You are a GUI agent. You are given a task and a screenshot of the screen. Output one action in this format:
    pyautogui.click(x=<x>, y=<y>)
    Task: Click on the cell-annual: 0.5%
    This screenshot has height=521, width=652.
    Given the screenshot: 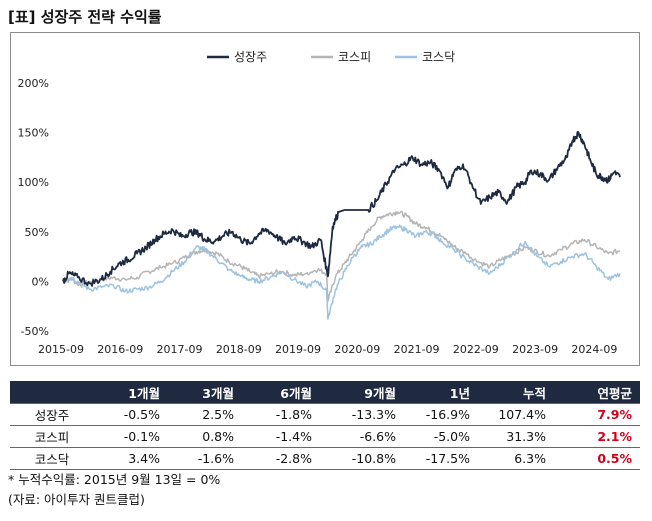 What is the action you would take?
    pyautogui.click(x=597, y=458)
    